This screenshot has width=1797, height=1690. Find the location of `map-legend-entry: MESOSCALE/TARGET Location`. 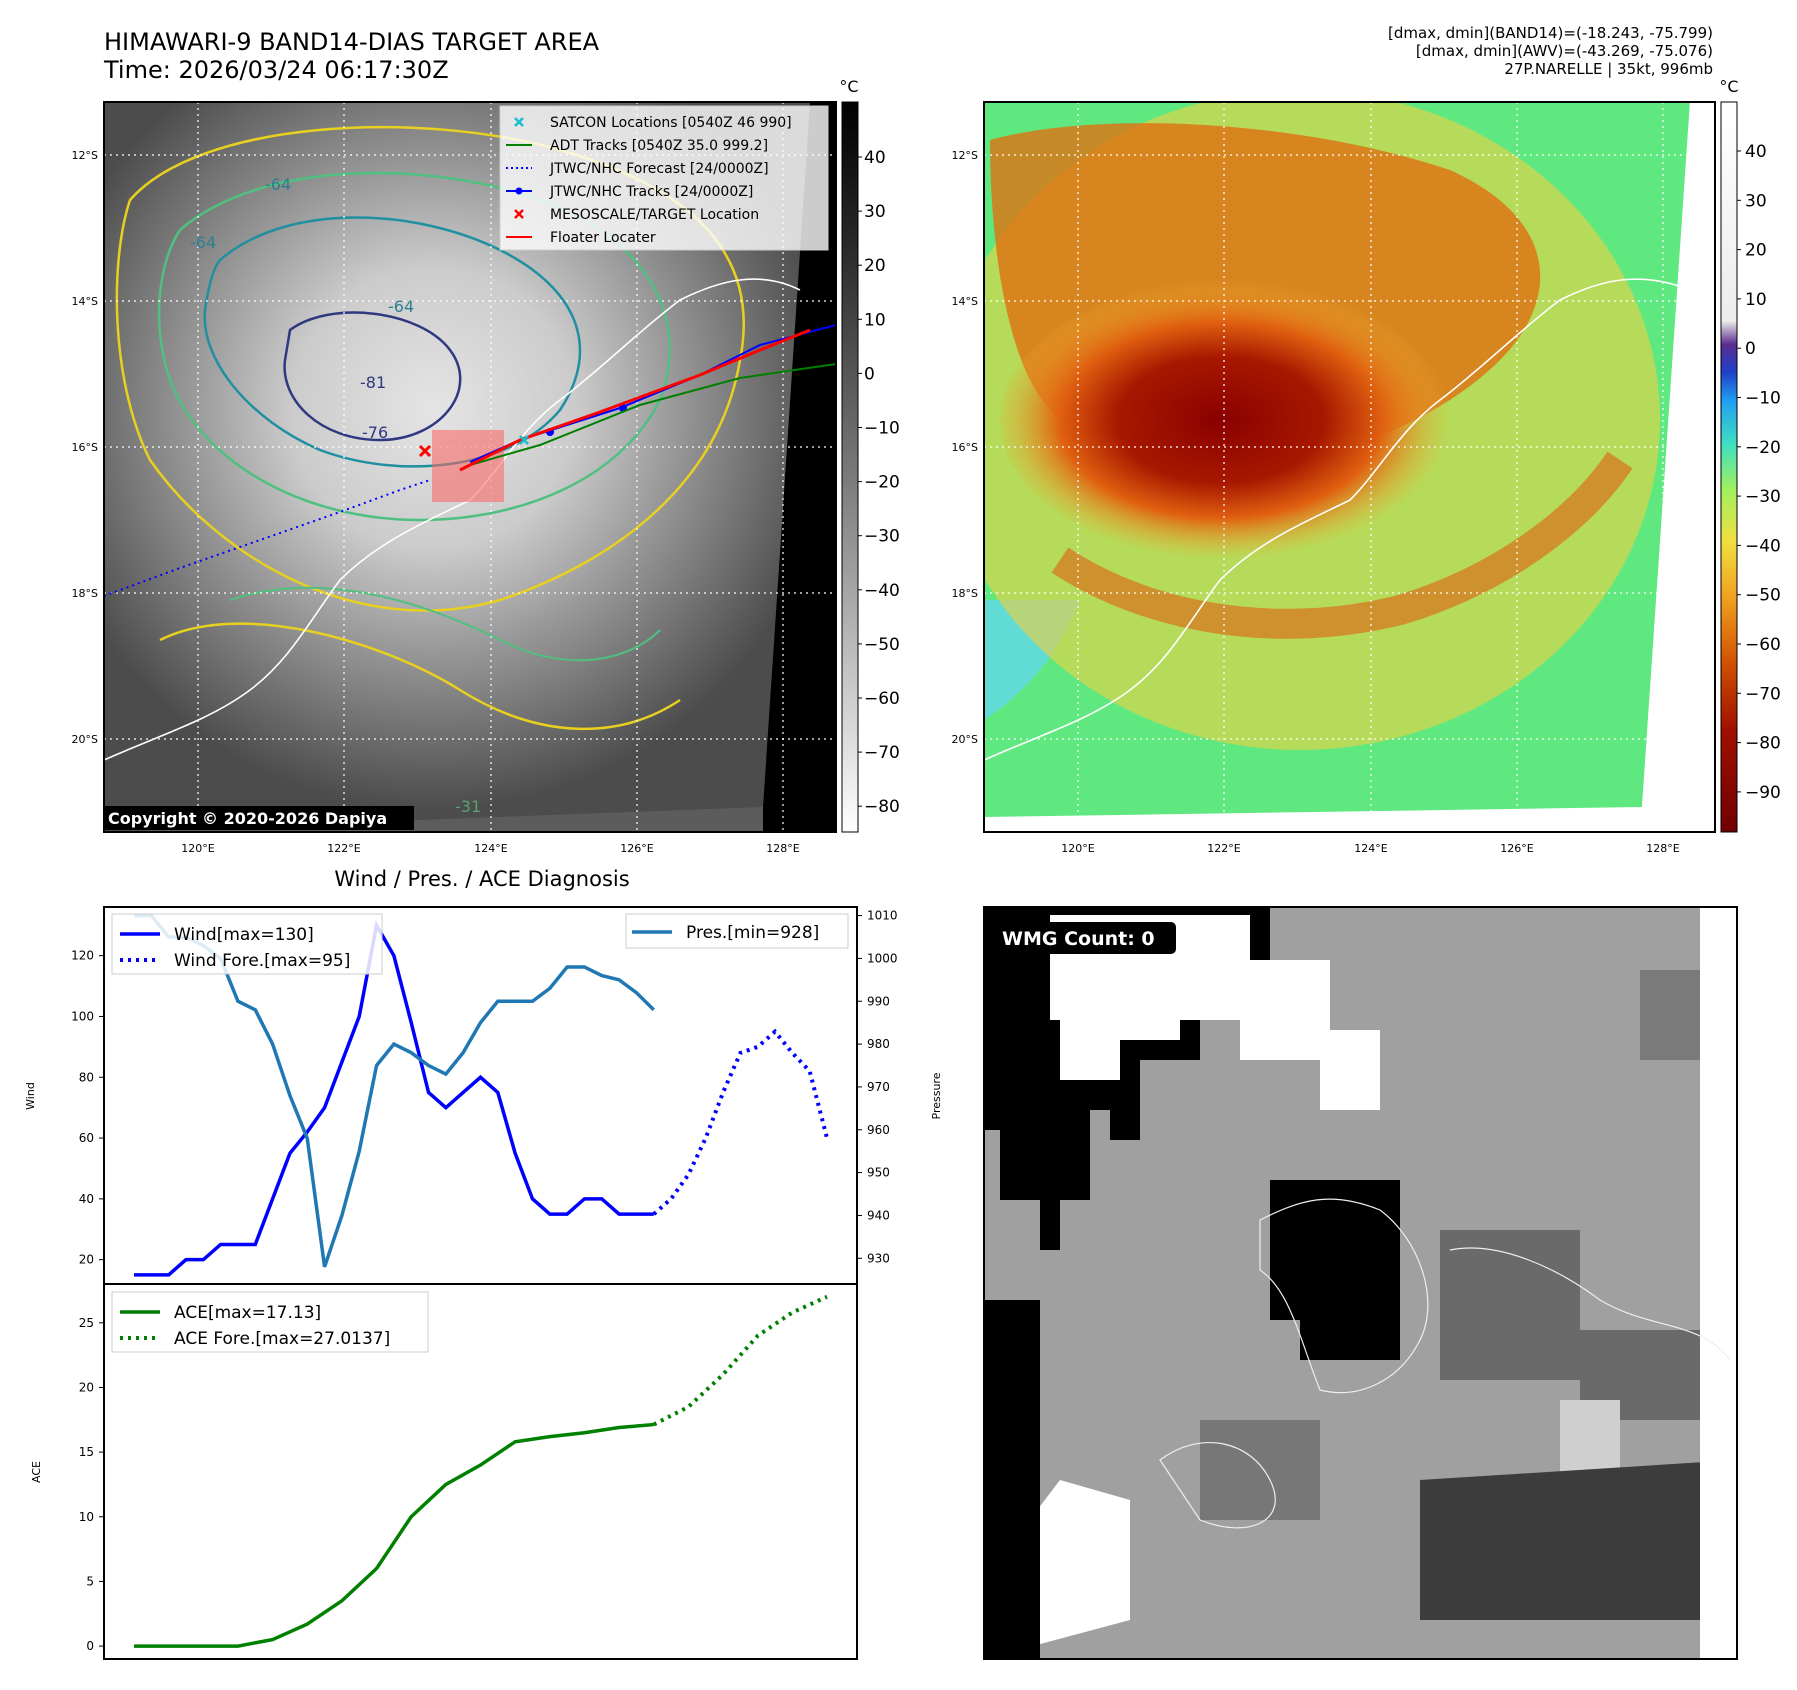

map-legend-entry: MESOSCALE/TARGET Location is located at coordinates (636, 215).